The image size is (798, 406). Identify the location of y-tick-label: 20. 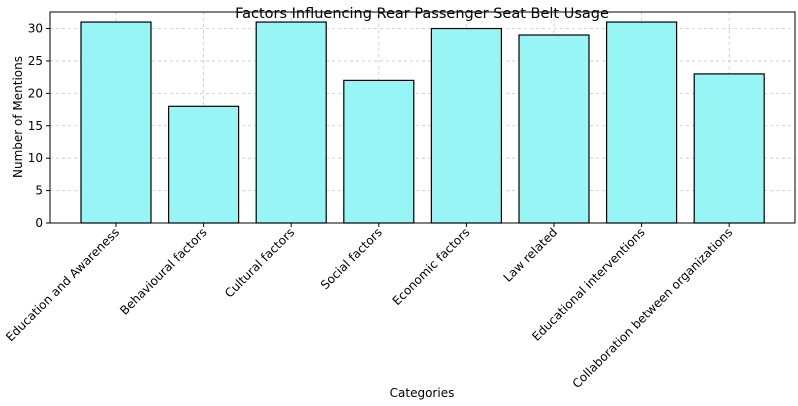
(35, 93).